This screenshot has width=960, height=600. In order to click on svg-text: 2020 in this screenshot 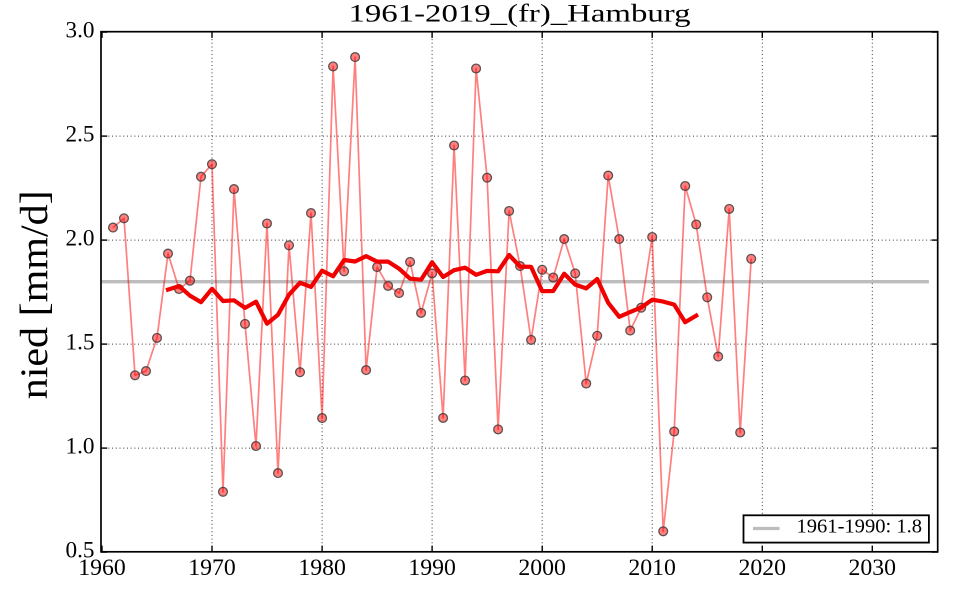, I will do `click(763, 568)`.